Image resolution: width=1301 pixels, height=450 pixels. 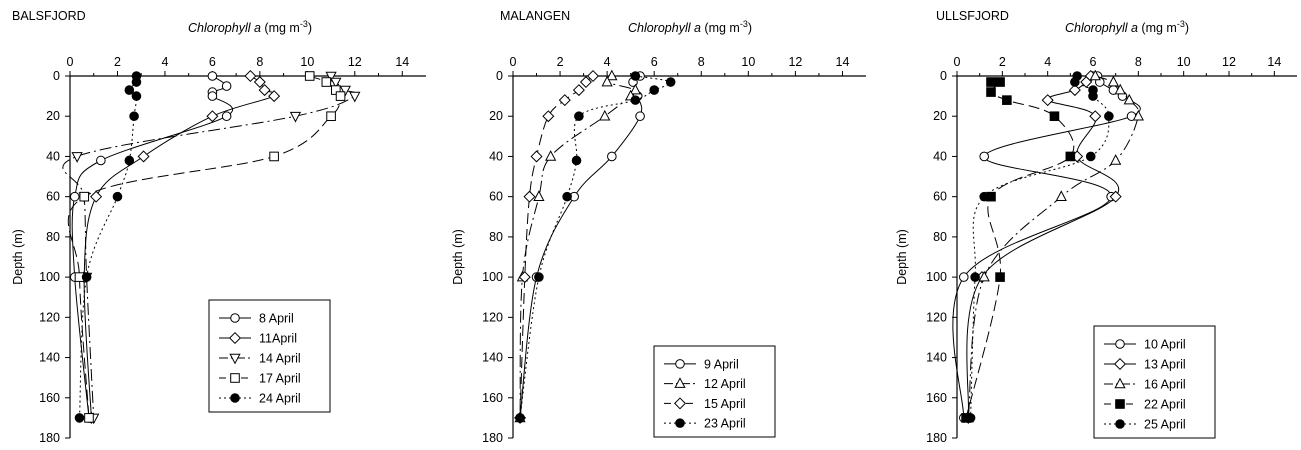 I want to click on x-tick-label: 10, so click(x=307, y=62).